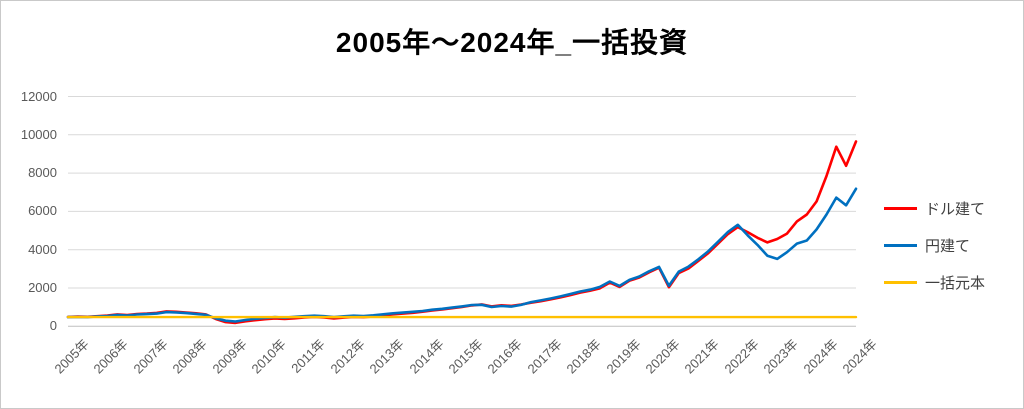 The width and height of the screenshot is (1024, 409). I want to click on legend-item-2: 一括元本, so click(934, 282).